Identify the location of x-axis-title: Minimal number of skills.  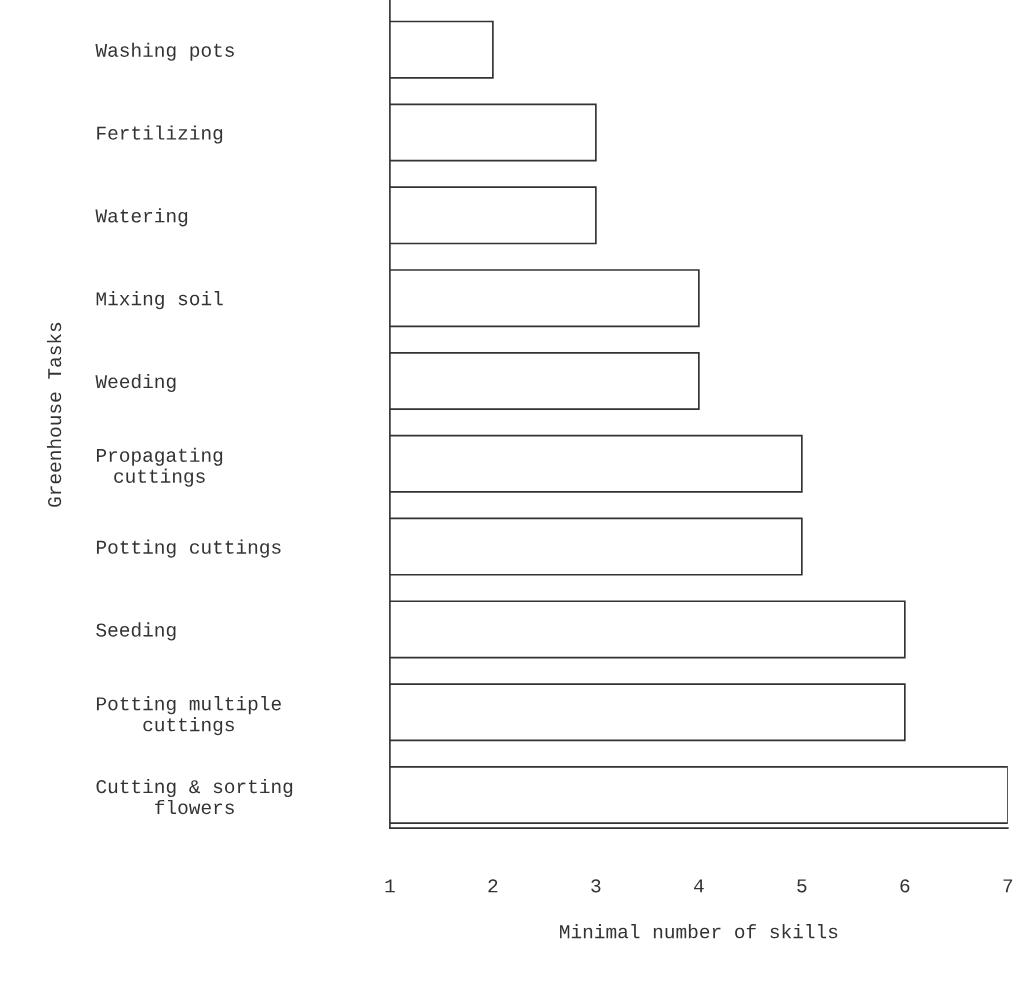
(699, 931).